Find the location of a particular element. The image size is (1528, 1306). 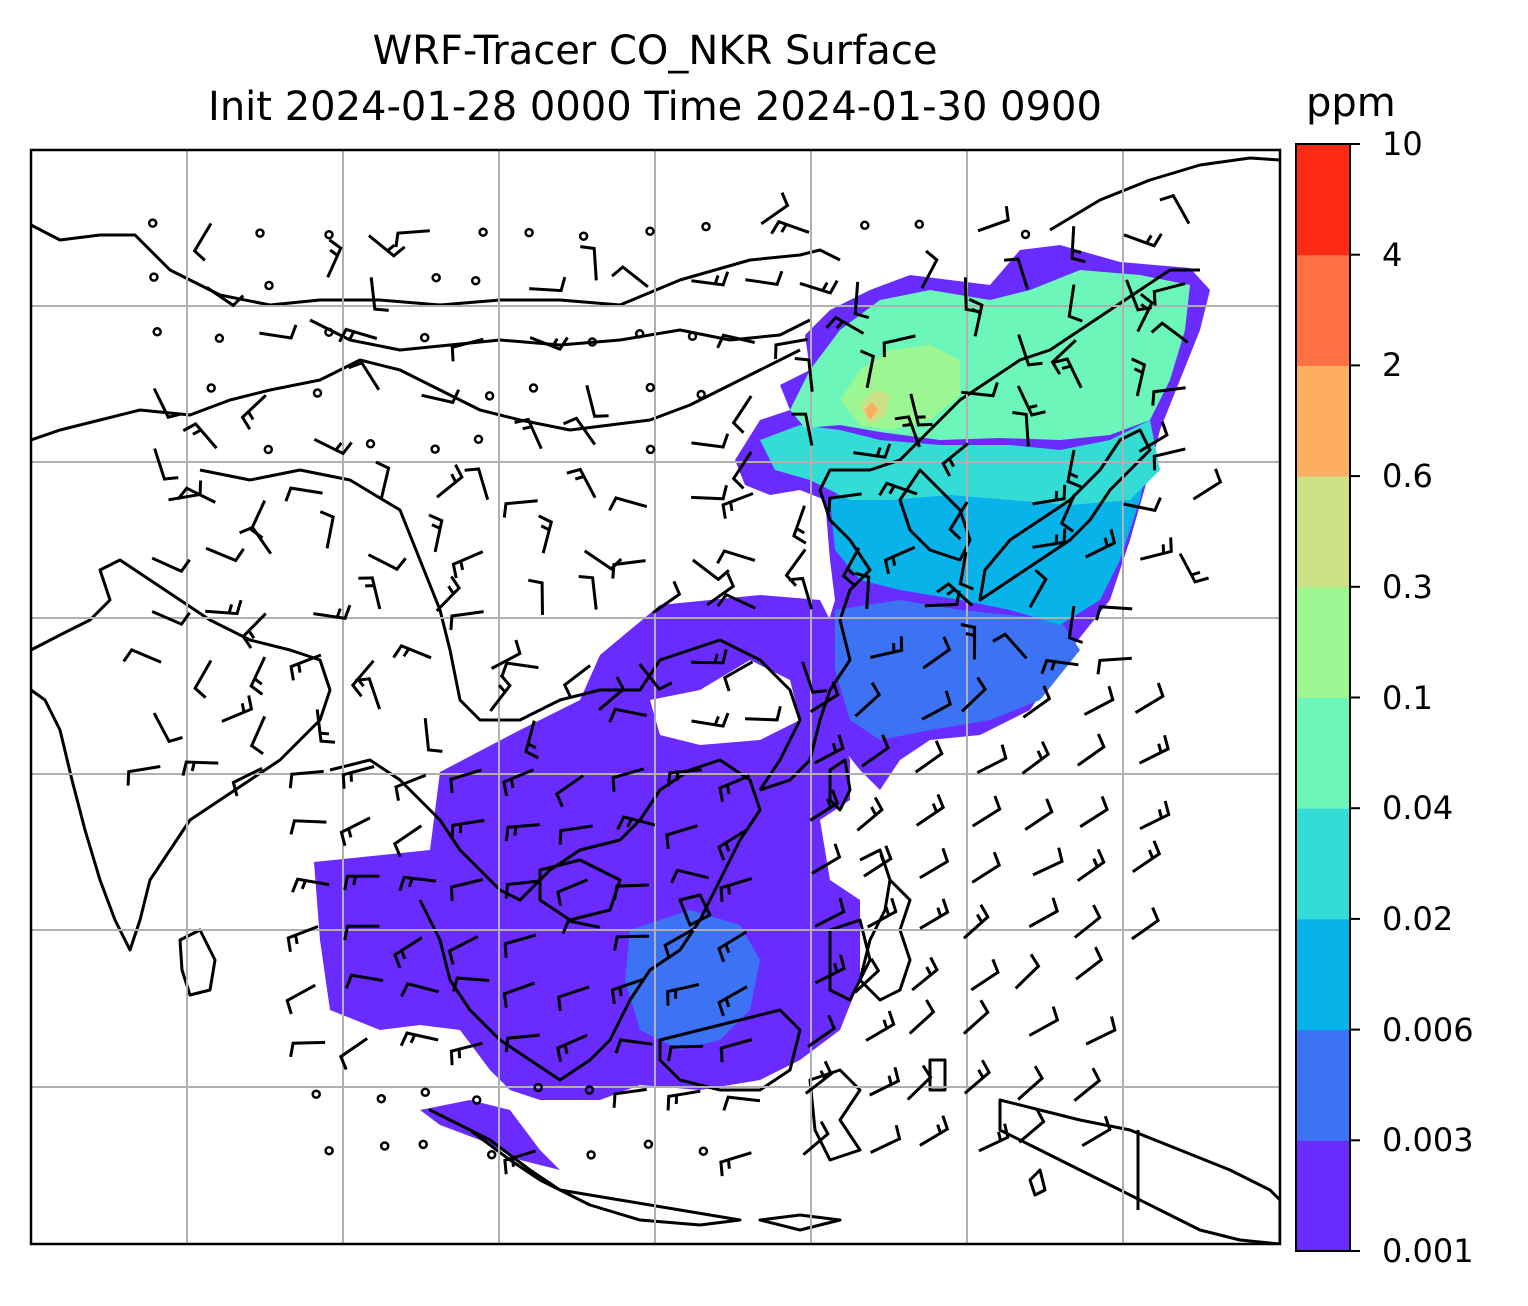

colorbar-unit: ppm is located at coordinates (1351, 103).